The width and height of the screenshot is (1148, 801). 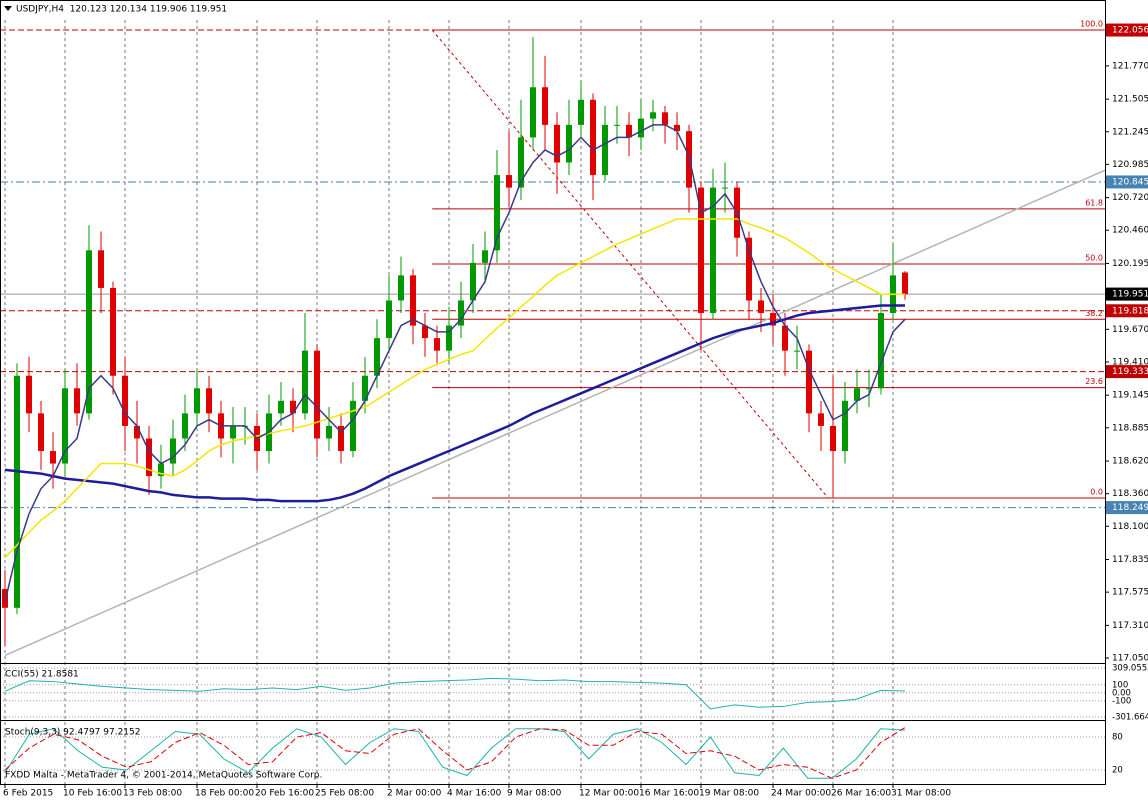 I want to click on indicator-tick-label: -301.6649, so click(x=1130, y=718).